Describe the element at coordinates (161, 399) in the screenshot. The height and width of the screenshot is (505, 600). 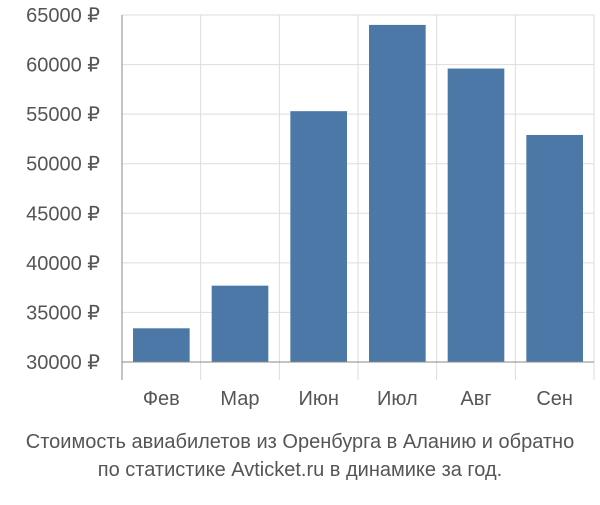
I see `x-tick-label: Фев` at that location.